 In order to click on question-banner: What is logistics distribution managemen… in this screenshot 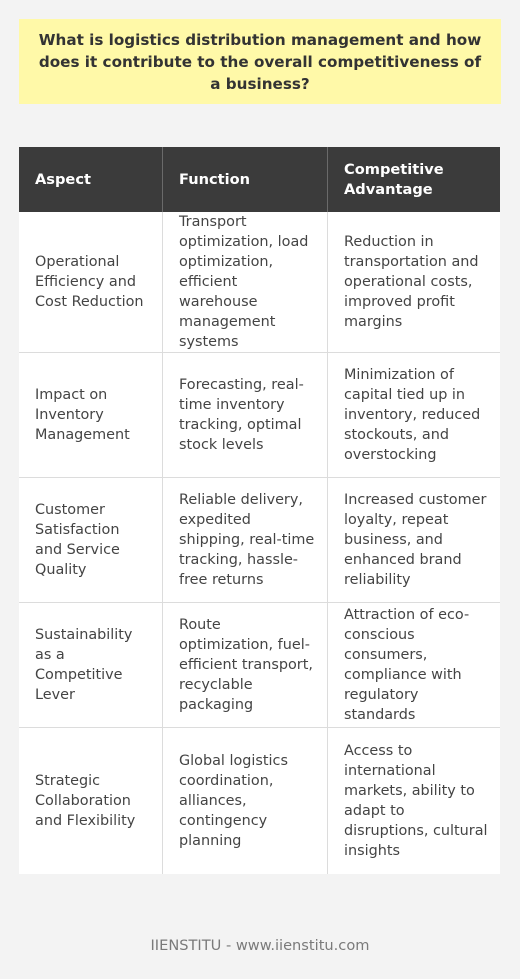, I will do `click(260, 61)`.